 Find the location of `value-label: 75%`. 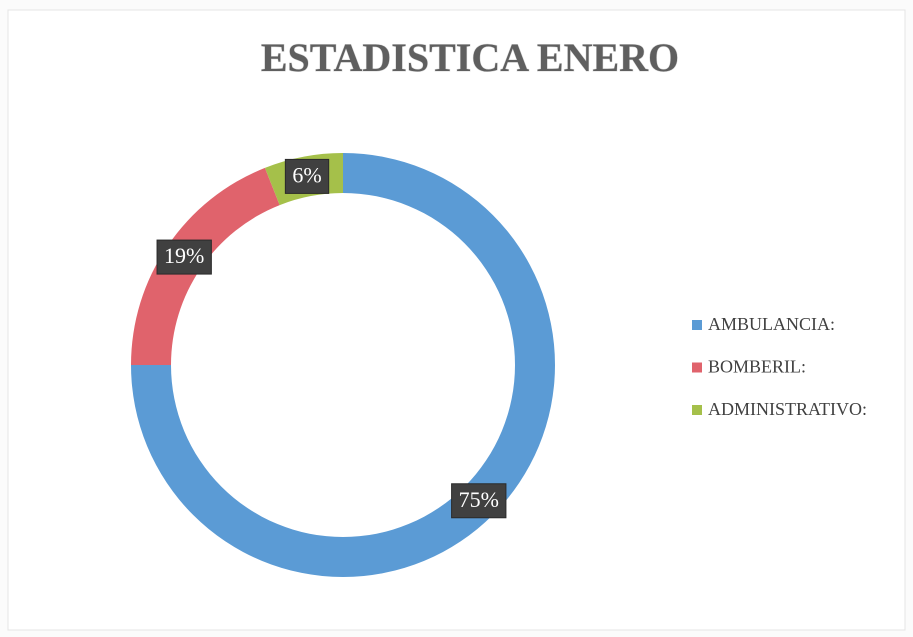

value-label: 75% is located at coordinates (479, 499).